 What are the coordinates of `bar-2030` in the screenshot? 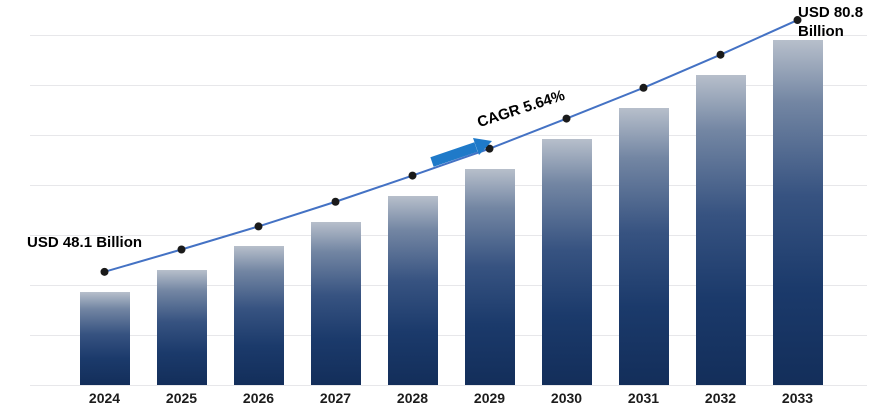 It's located at (566, 261).